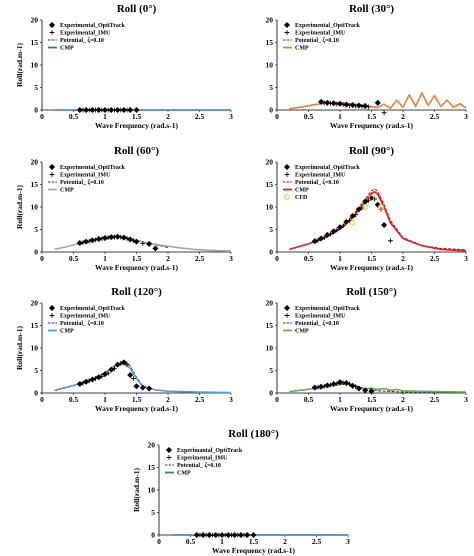  I want to click on chart-title: Roll (0°), so click(137, 9).